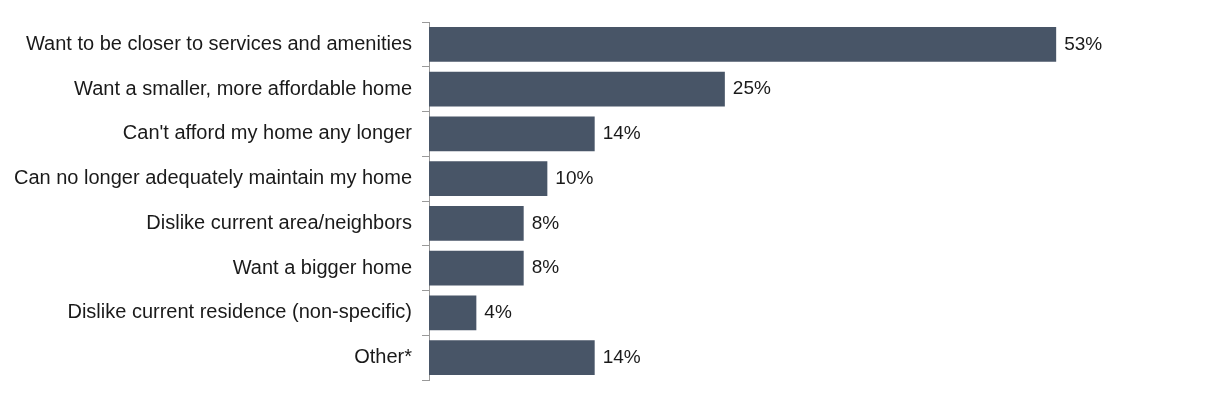  Describe the element at coordinates (243, 87) in the screenshot. I see `y-tick-label: Want a smaller, more affordable home` at that location.